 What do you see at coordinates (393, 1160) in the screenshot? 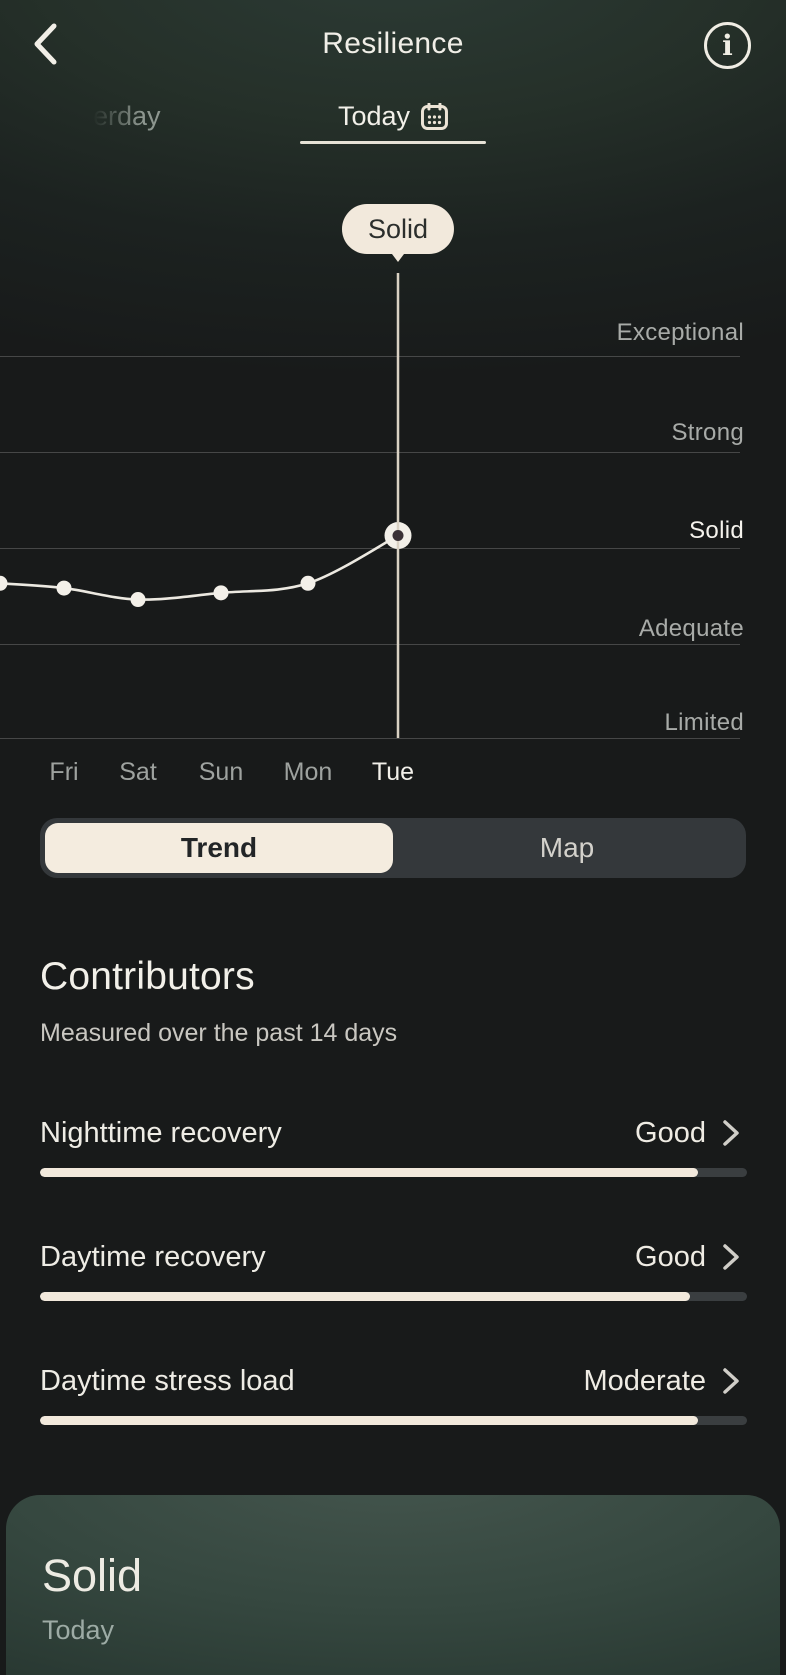
I see `contributor-row-nighttime-recovery: Nighttime recovery Good` at bounding box center [393, 1160].